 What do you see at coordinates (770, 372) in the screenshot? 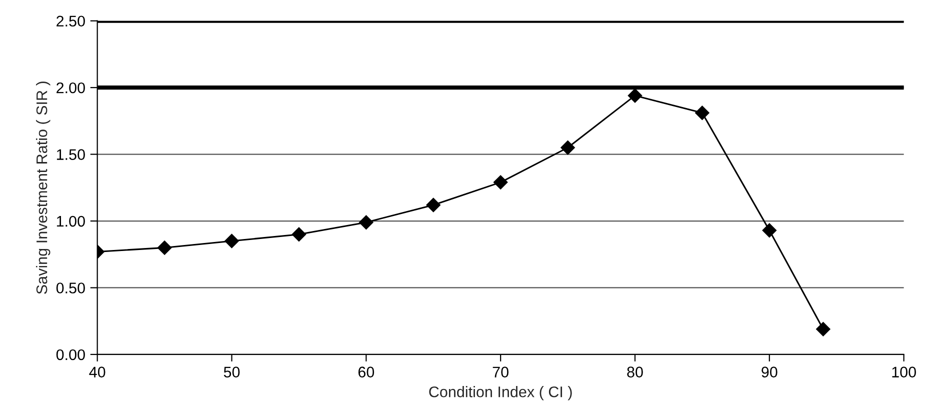
I see `x-tick-label: 90` at bounding box center [770, 372].